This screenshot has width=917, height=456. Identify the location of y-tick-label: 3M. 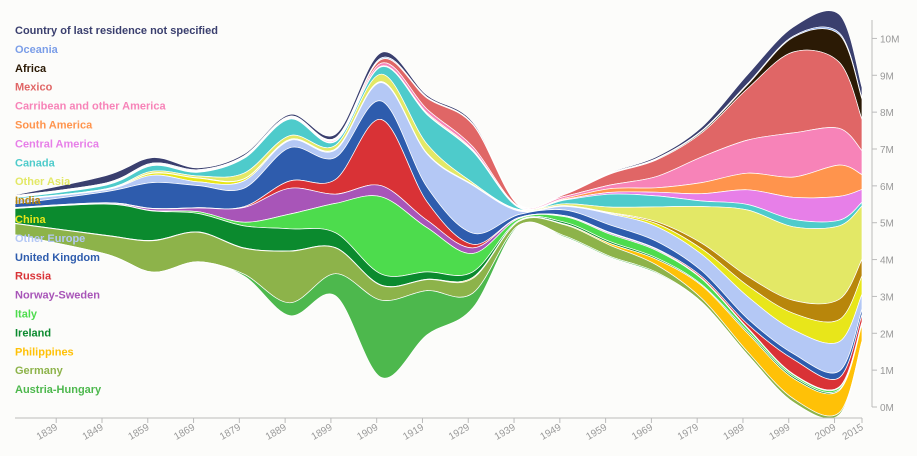
(887, 297).